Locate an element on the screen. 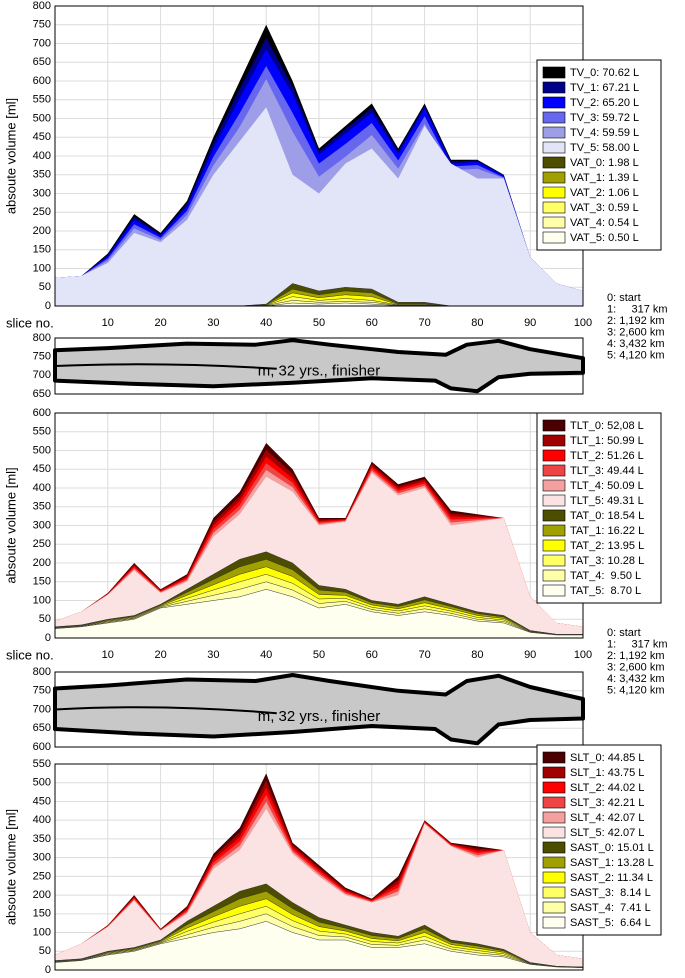 The width and height of the screenshot is (685, 978). legend-label: SLT_2: 44.02 L is located at coordinates (607, 788).